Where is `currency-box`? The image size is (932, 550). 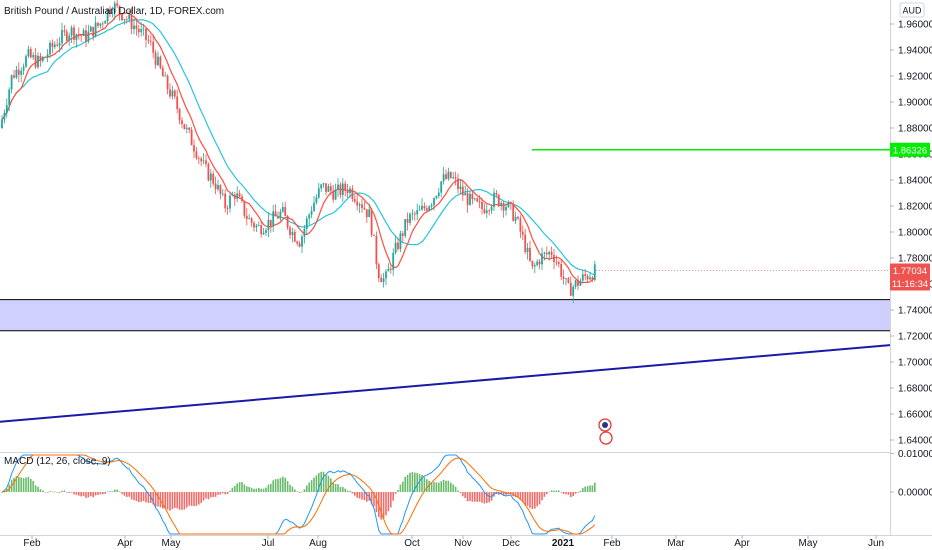
currency-box is located at coordinates (912, 10).